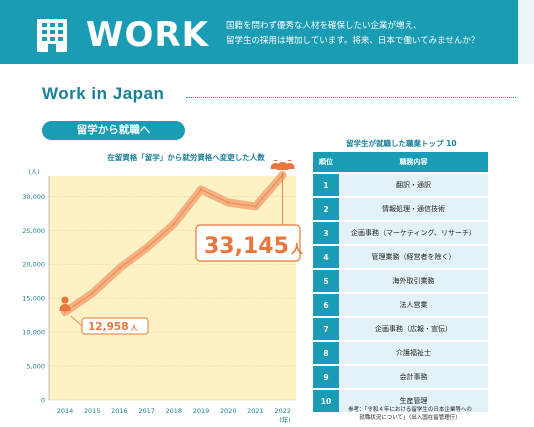 Image resolution: width=534 pixels, height=427 pixels. What do you see at coordinates (103, 93) in the screenshot?
I see `section-title: Work in Japan` at bounding box center [103, 93].